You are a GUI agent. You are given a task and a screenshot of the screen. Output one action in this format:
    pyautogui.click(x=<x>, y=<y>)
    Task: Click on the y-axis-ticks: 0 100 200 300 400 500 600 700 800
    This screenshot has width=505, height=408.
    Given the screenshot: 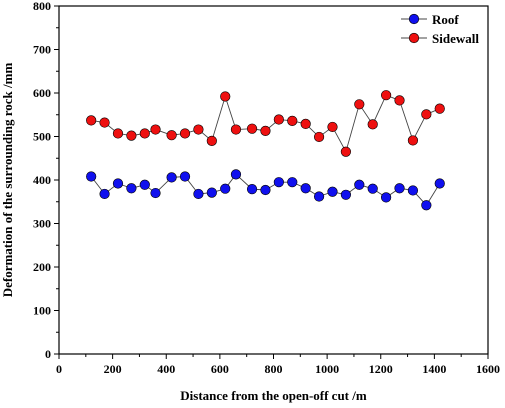 What is the action you would take?
    pyautogui.click(x=46, y=180)
    